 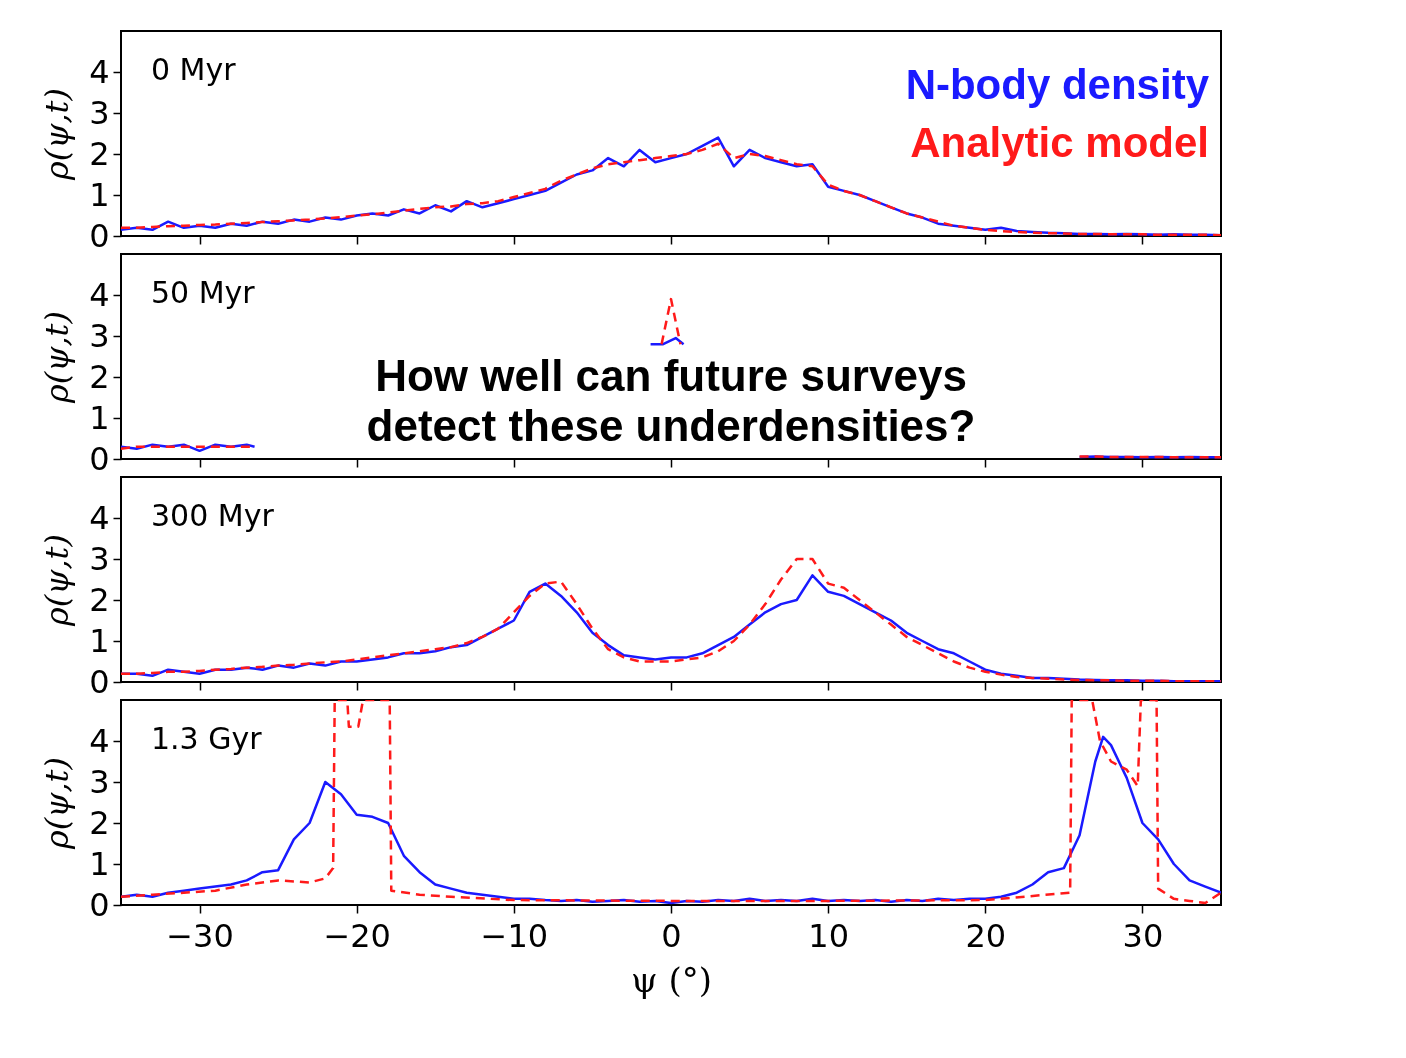 What do you see at coordinates (207, 738) in the screenshot?
I see `annotation: 1.3 Gyr` at bounding box center [207, 738].